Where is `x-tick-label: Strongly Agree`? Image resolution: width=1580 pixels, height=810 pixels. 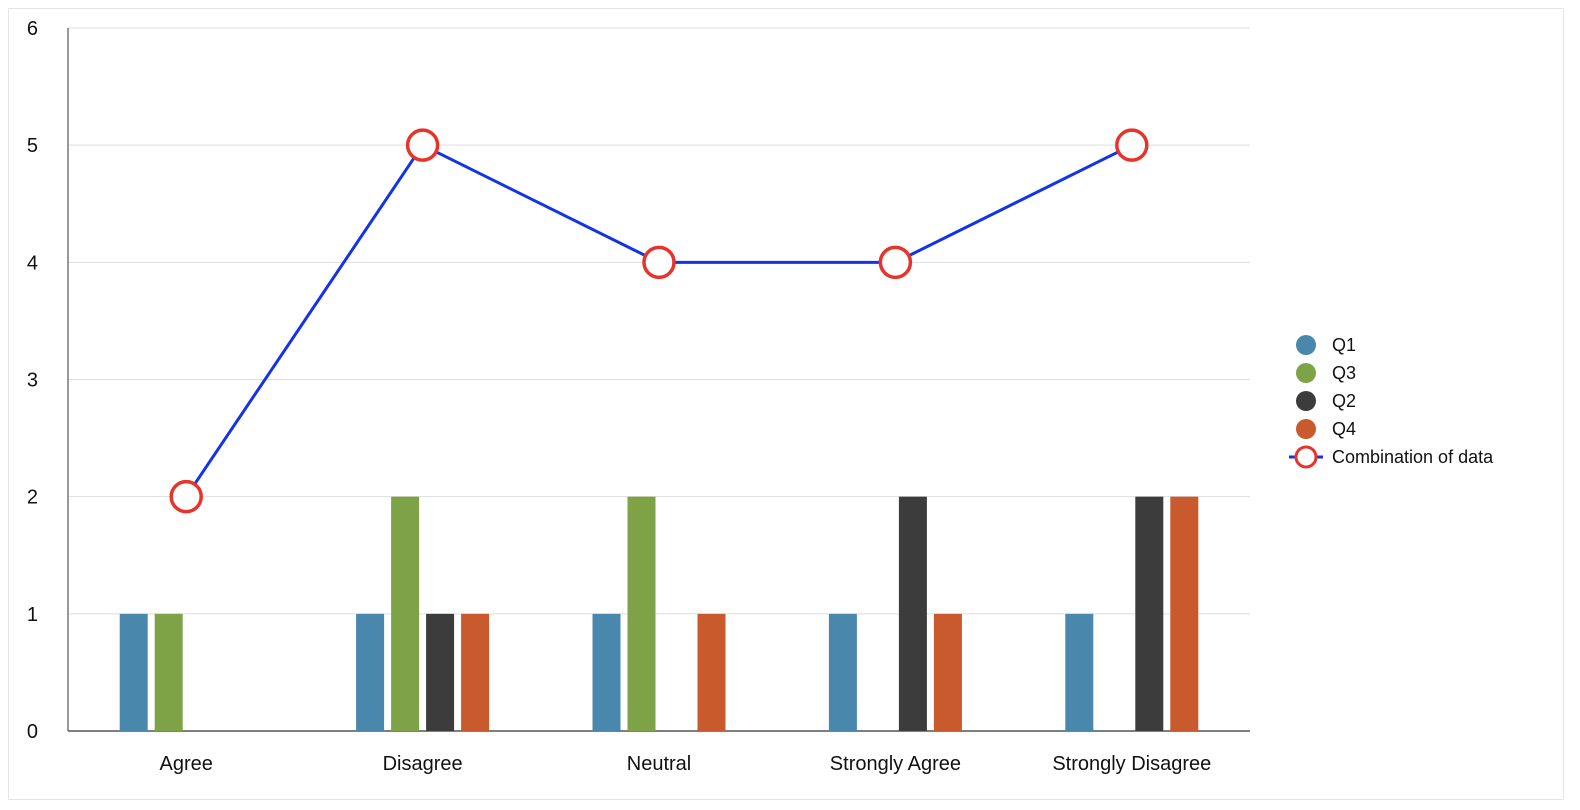
x-tick-label: Strongly Agree is located at coordinates (895, 764).